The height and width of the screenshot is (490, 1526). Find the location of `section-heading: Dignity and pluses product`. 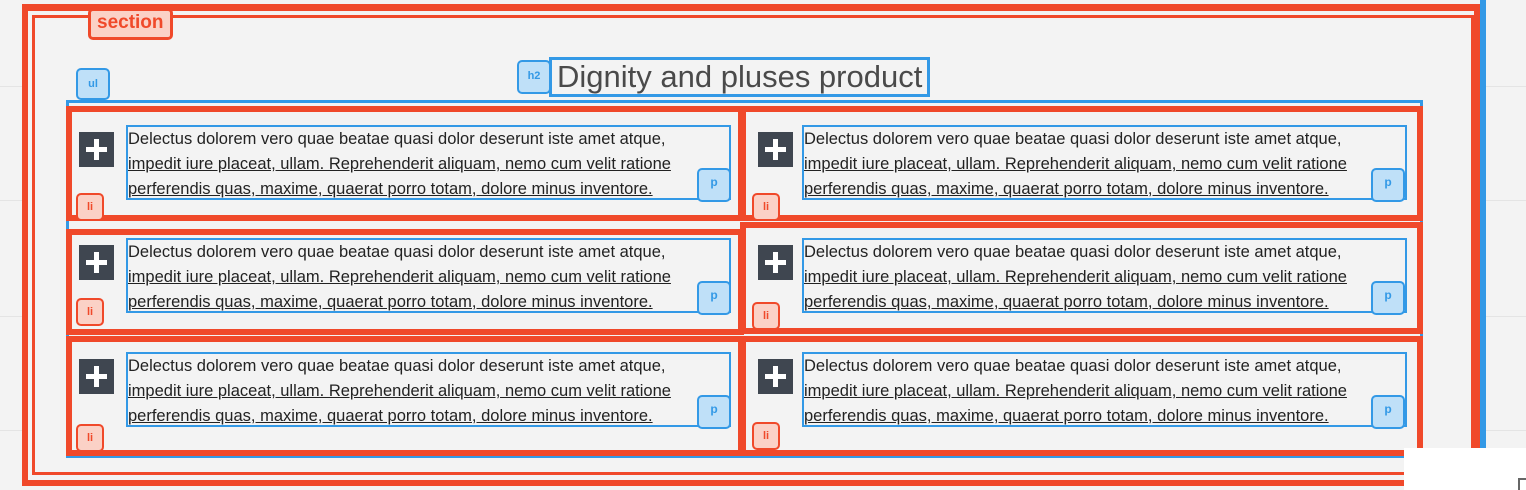

section-heading: Dignity and pluses product is located at coordinates (740, 77).